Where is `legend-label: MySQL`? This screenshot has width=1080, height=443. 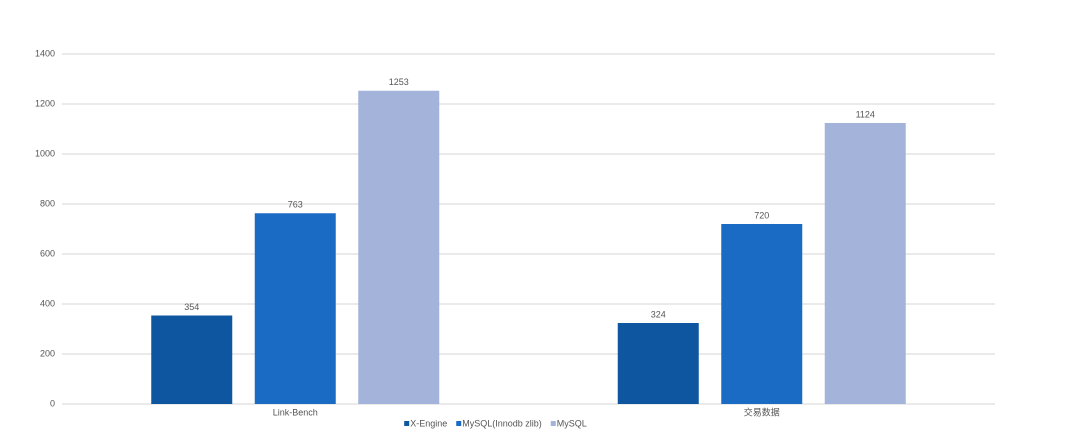
legend-label: MySQL is located at coordinates (572, 423).